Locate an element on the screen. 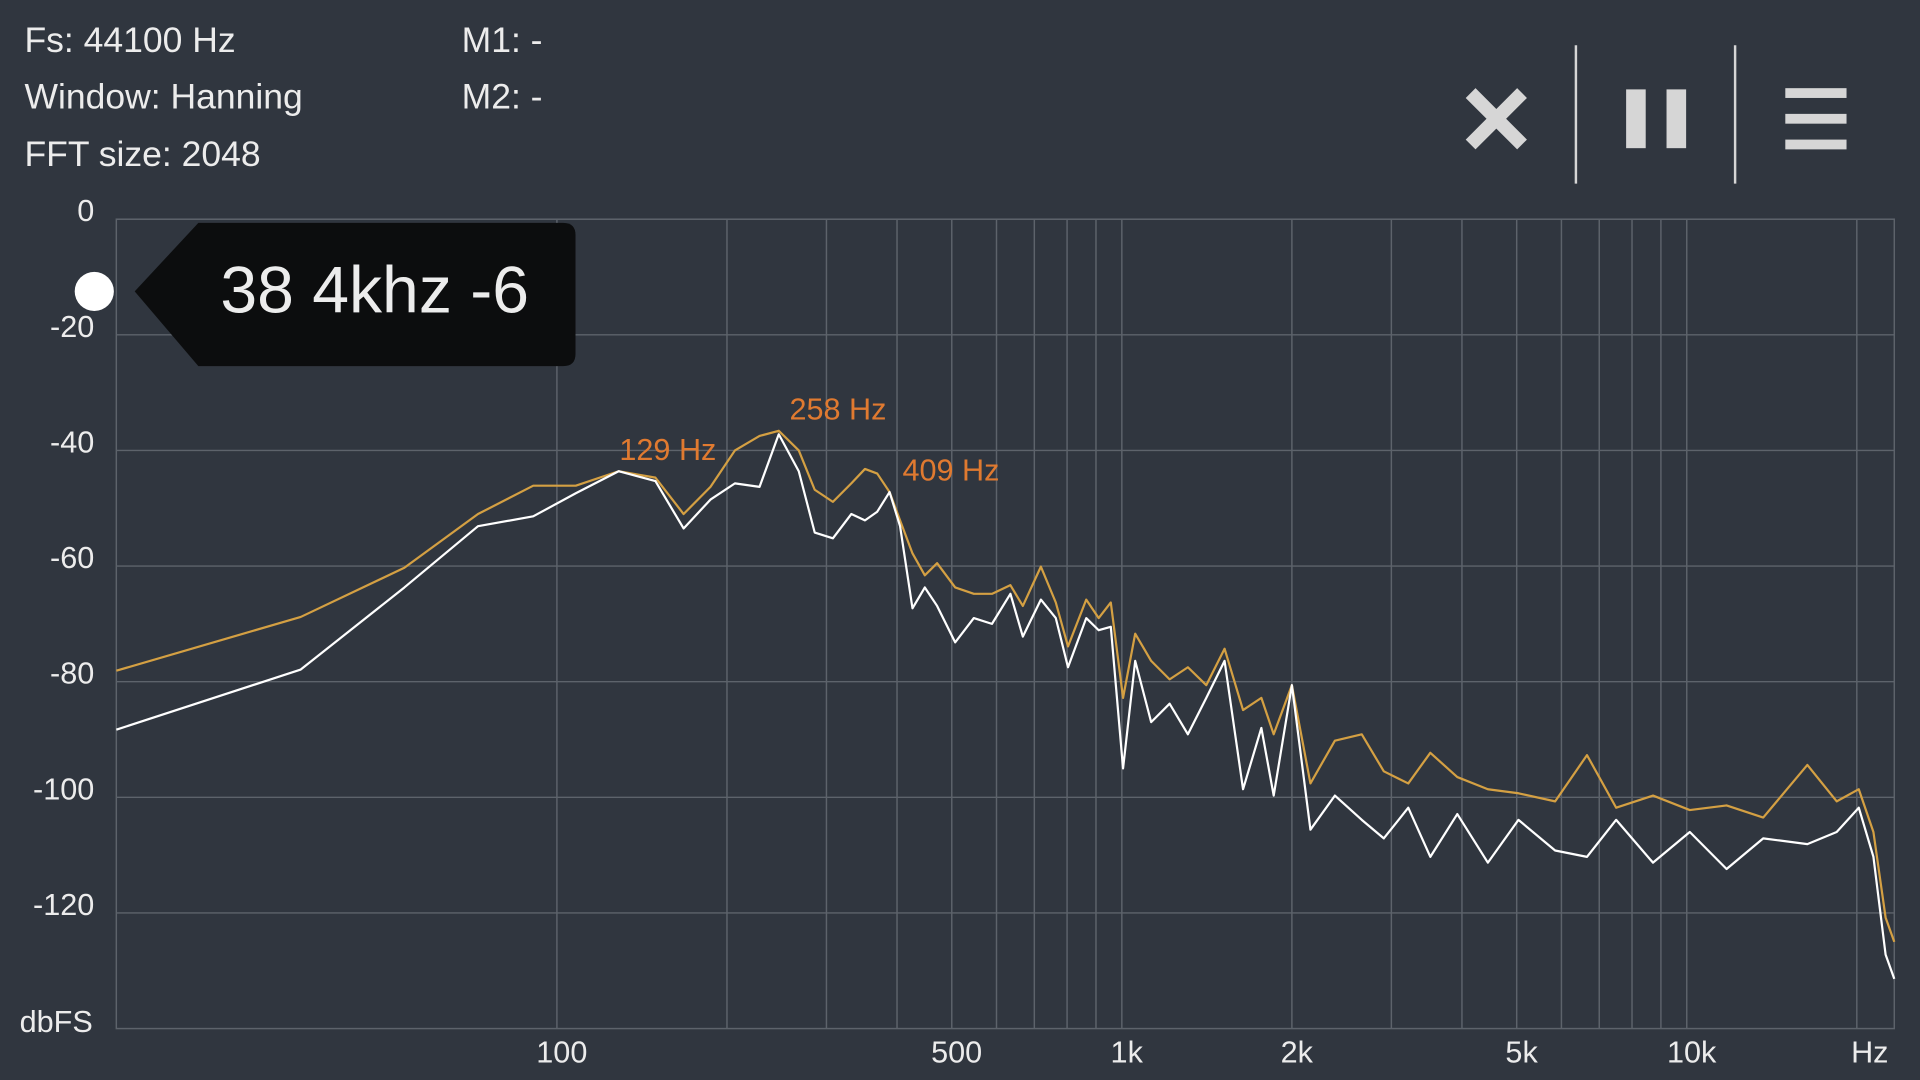  x-tick-label: 2k is located at coordinates (1297, 1052).